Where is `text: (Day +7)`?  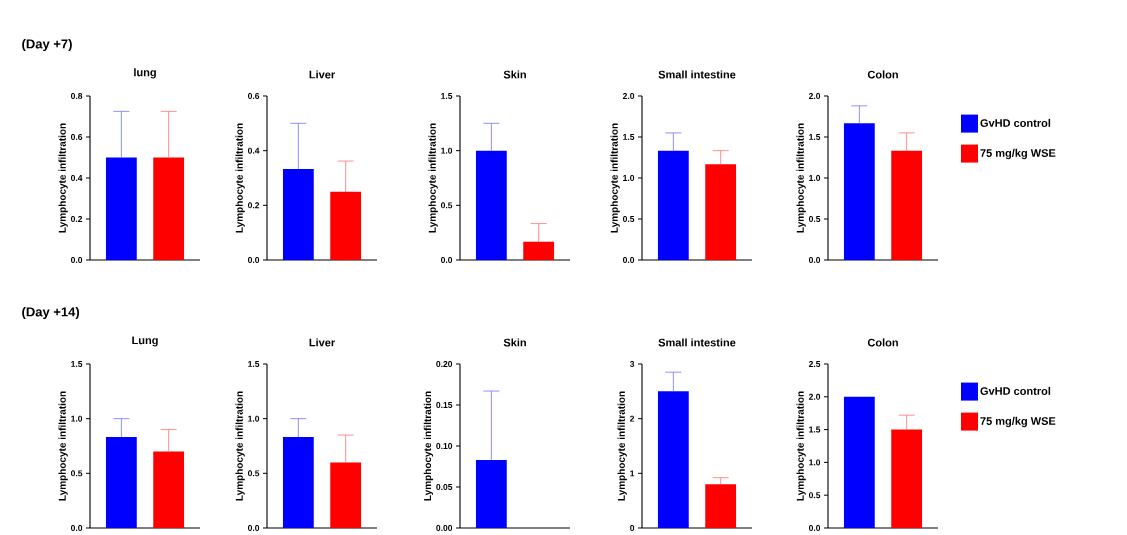
text: (Day +7) is located at coordinates (47, 45).